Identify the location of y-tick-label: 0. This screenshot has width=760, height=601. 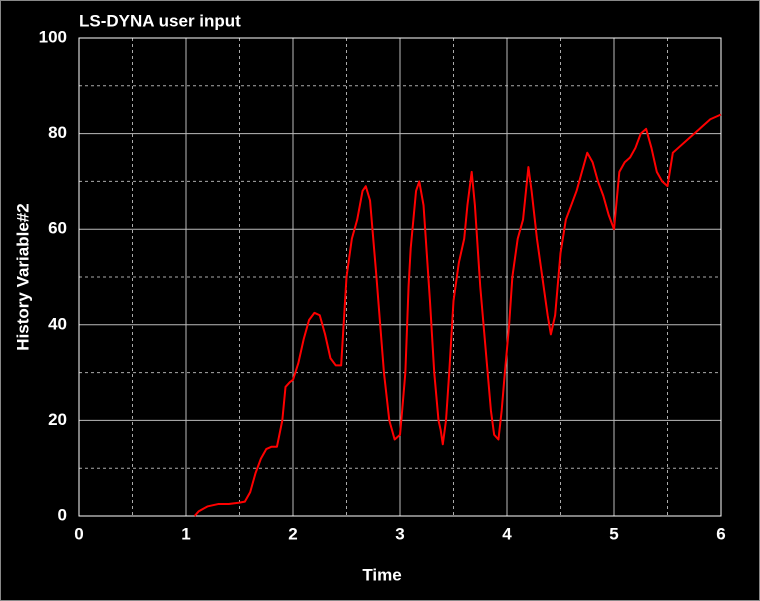
(62, 514).